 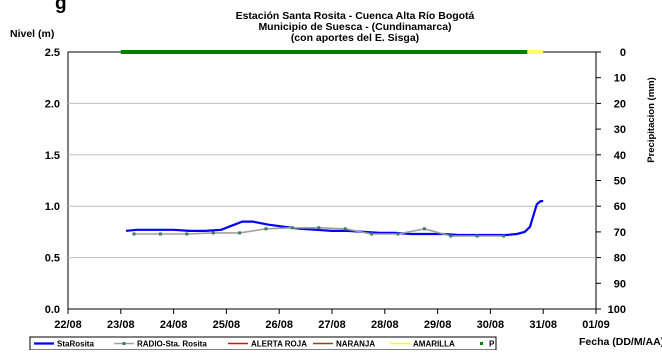 I want to click on legend-label: ALERTA ROJA, so click(x=279, y=344).